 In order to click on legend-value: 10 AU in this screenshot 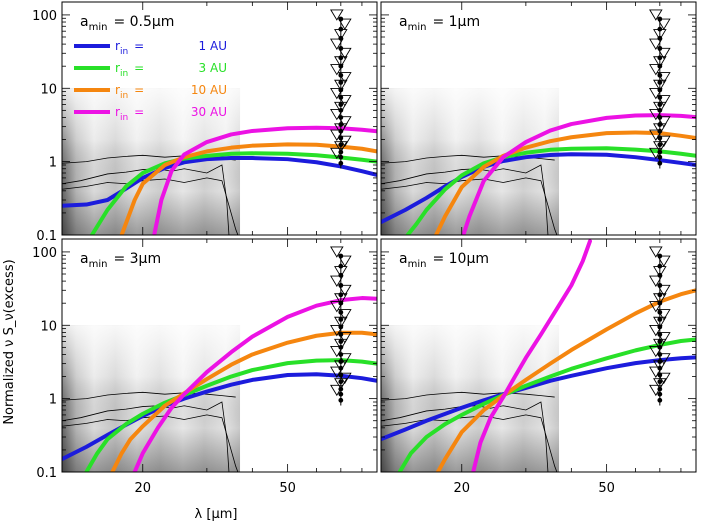, I will do `click(209, 90)`.